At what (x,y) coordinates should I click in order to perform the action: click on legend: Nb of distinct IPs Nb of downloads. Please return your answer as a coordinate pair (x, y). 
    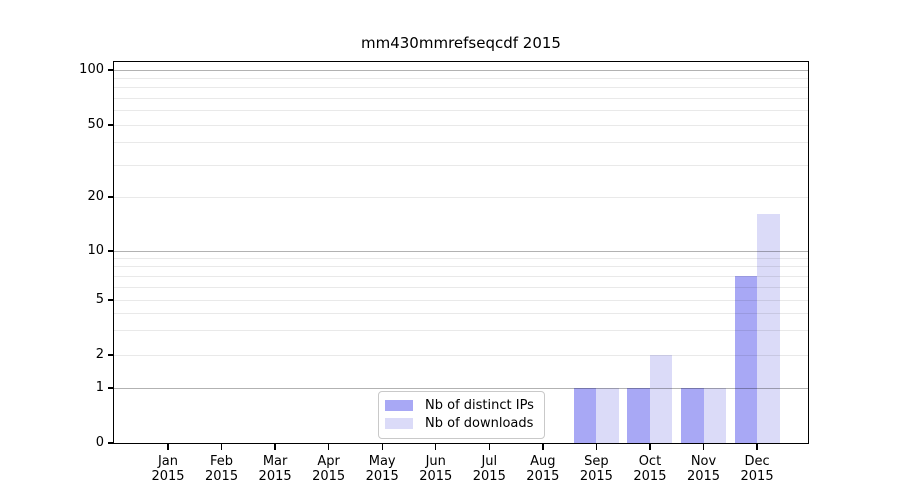
    Looking at the image, I should click on (461, 415).